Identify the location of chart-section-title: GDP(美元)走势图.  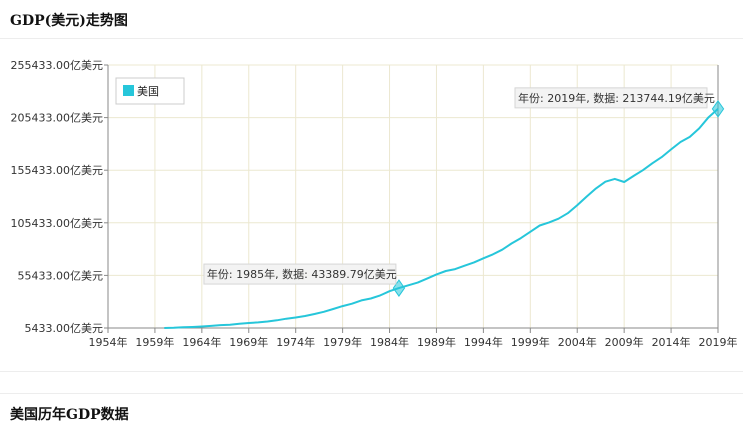
(69, 21).